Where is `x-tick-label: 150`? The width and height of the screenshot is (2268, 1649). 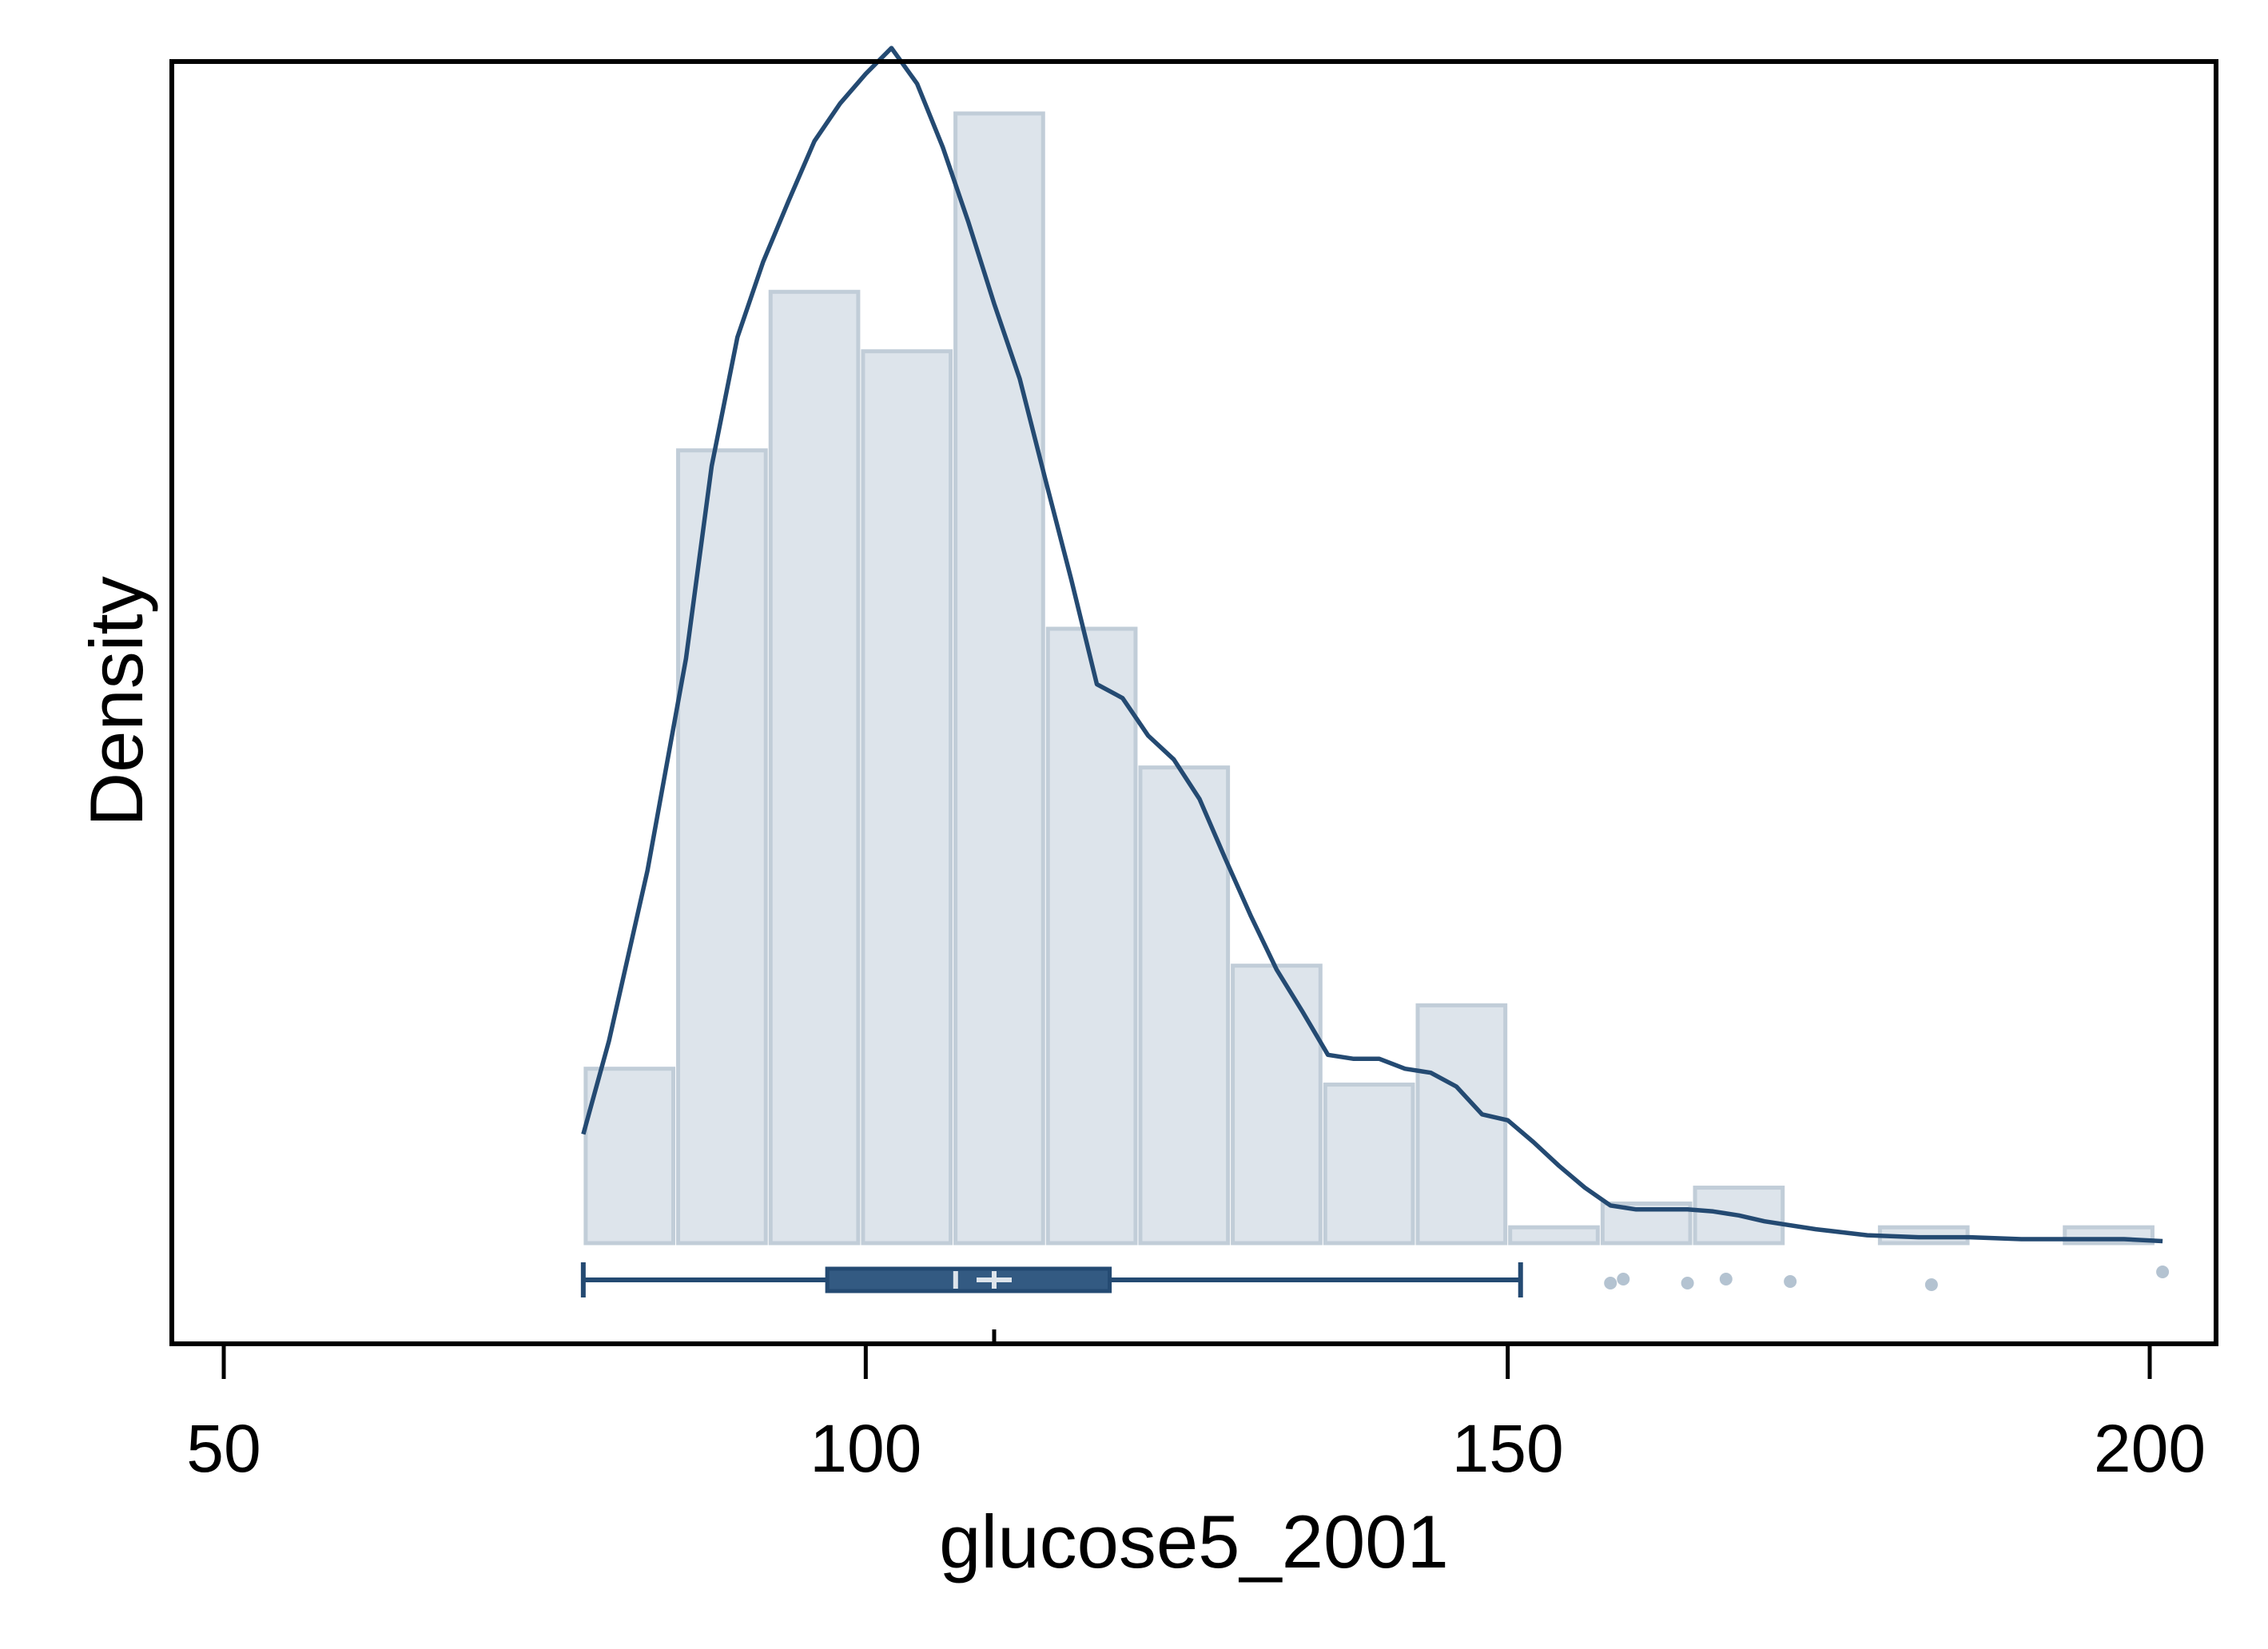 x-tick-label: 150 is located at coordinates (1508, 1448).